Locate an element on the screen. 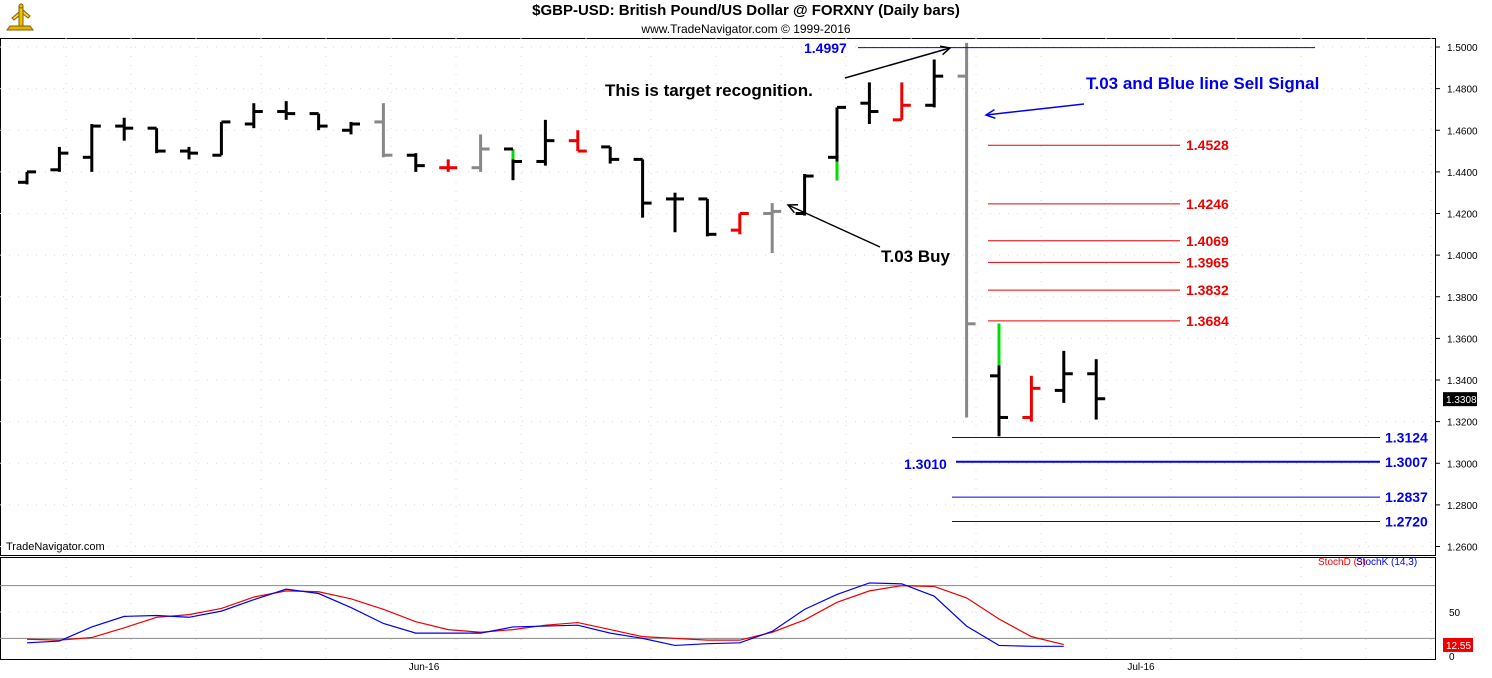  annotation-buy: T.03 Buy is located at coordinates (916, 256).